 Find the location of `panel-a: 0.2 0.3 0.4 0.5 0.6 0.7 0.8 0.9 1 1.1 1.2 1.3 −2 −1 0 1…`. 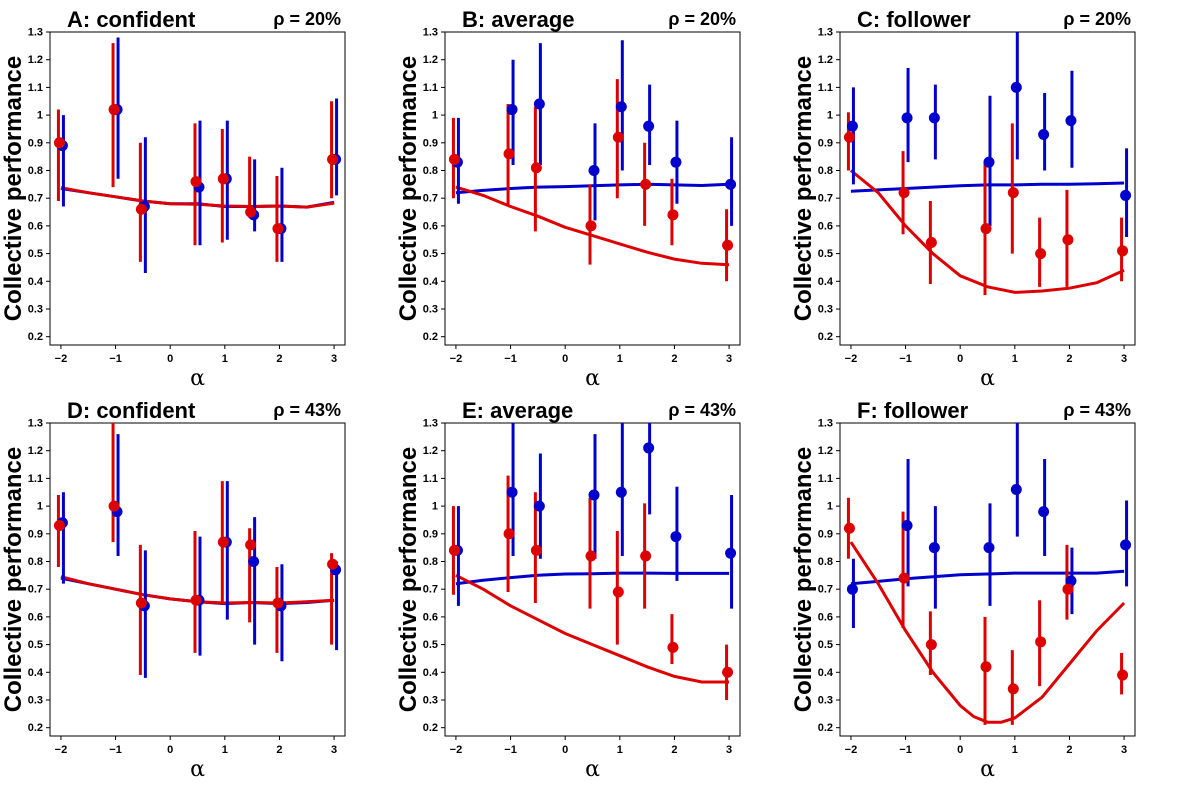

panel-a: 0.2 0.3 0.4 0.5 0.6 0.7 0.8 0.9 1 1.1 1.2 1.3 −2 −1 0 1… is located at coordinates (173, 199).